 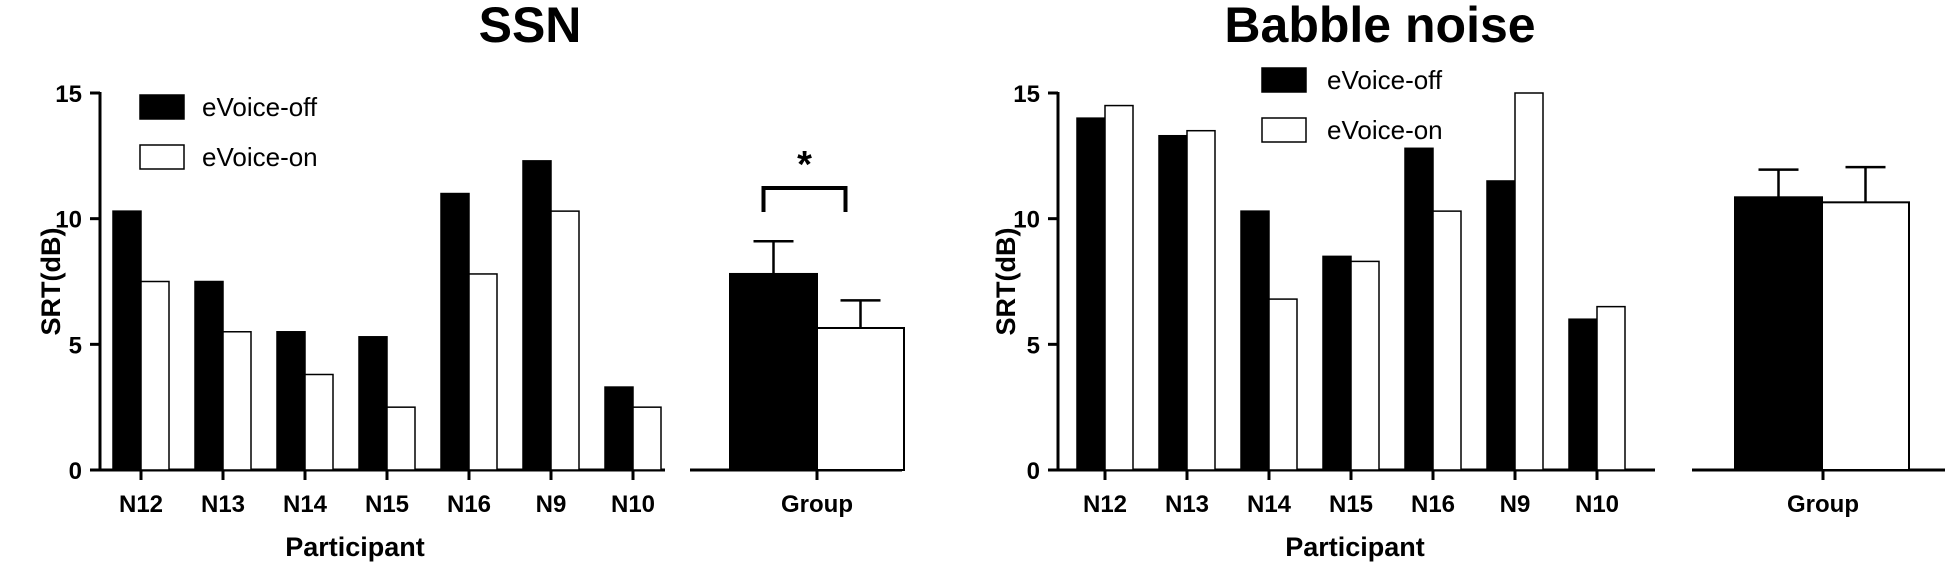 I want to click on chart-title: Babble noise, so click(x=1379, y=26).